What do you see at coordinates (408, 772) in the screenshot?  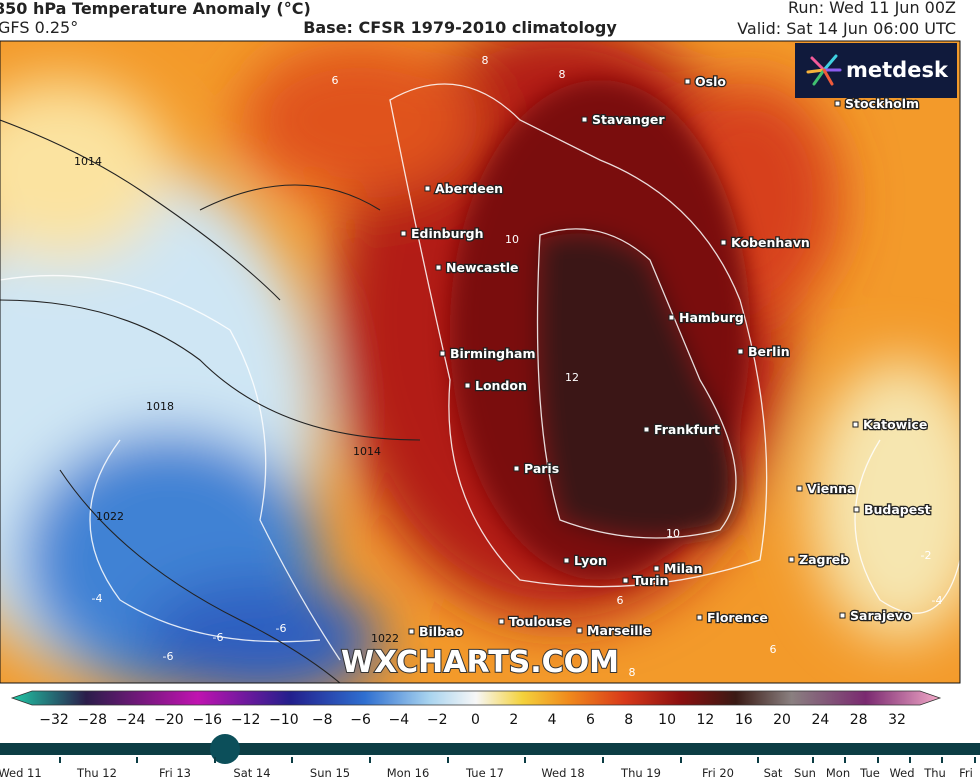 I see `timeline-label: Mon 16` at bounding box center [408, 772].